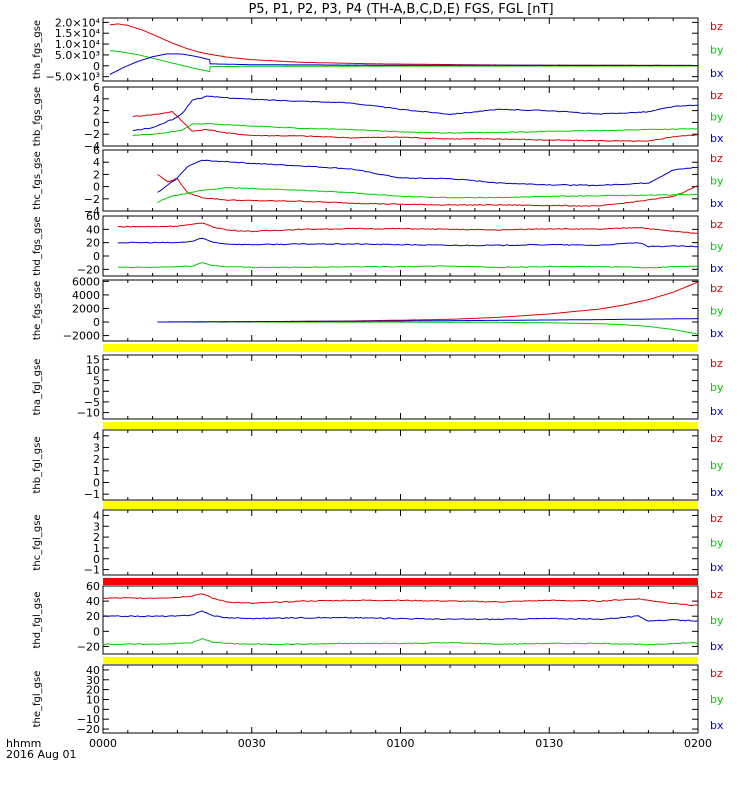 The image size is (750, 800). What do you see at coordinates (37, 310) in the screenshot?
I see `panel-y-label: the_fgs_gse` at bounding box center [37, 310].